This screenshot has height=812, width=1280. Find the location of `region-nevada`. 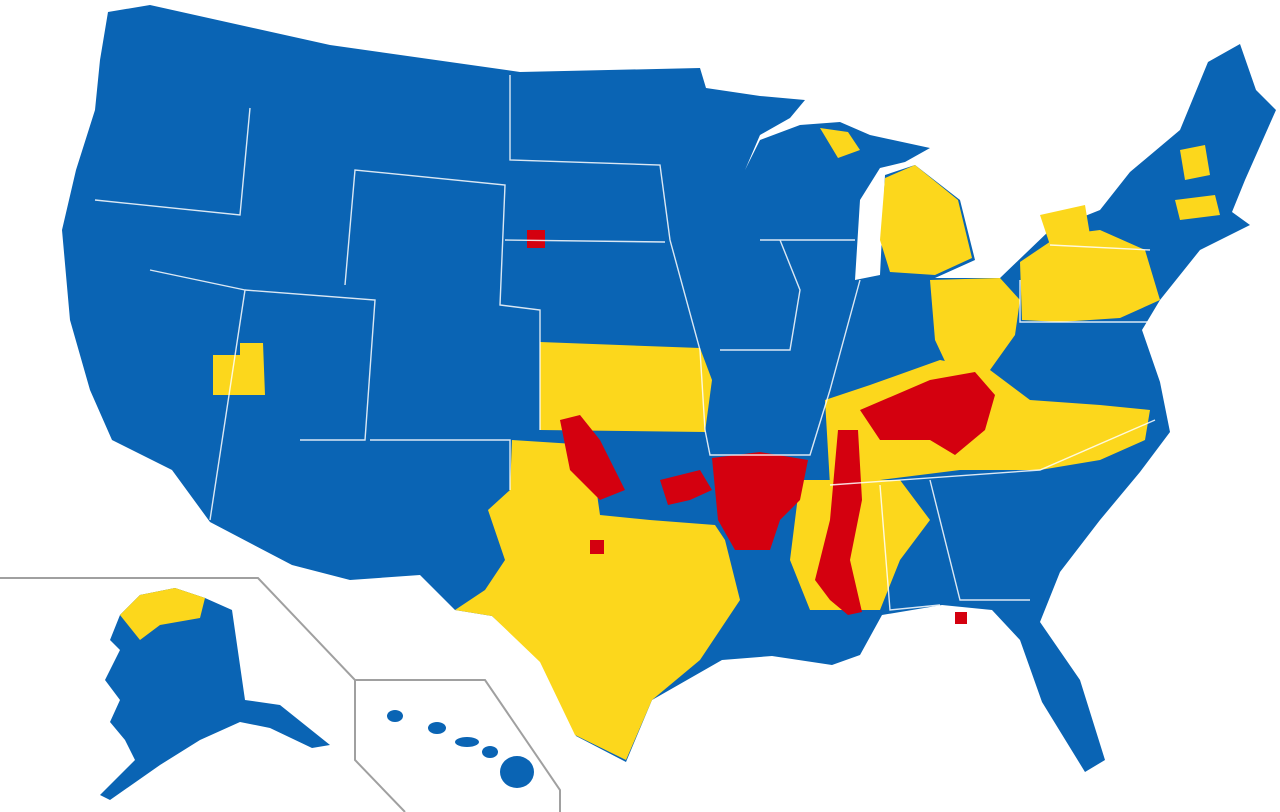

region-nevada is located at coordinates (239, 369).